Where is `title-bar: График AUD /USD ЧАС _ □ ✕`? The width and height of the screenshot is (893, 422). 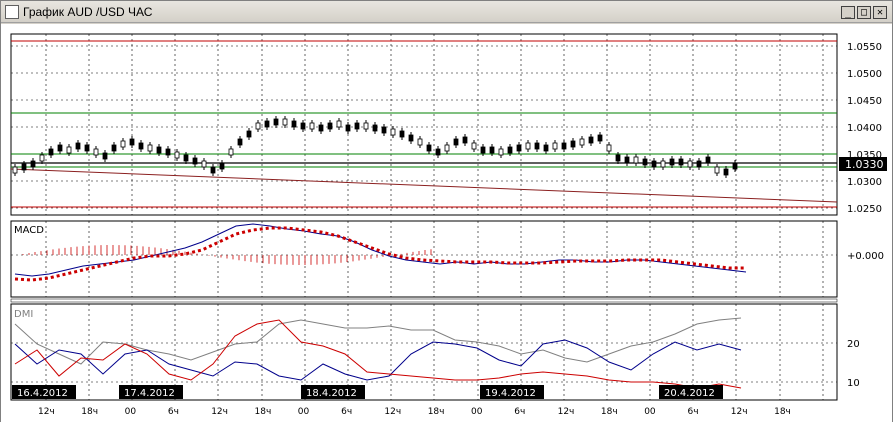 title-bar: График AUD /USD ЧАС _ □ ✕ is located at coordinates (446, 12).